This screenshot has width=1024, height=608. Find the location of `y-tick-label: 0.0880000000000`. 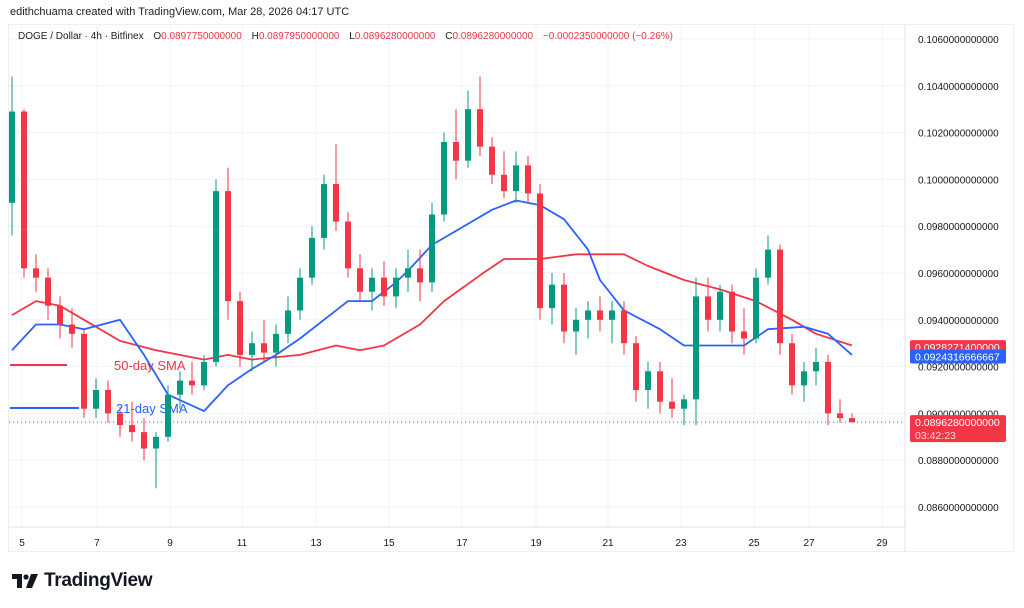

y-tick-label: 0.0880000000000 is located at coordinates (958, 461).